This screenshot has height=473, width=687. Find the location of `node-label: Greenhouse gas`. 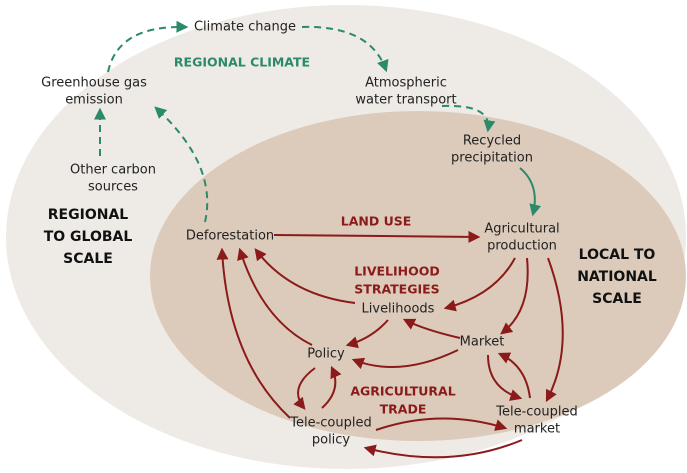

node-label: Greenhouse gas is located at coordinates (94, 83).